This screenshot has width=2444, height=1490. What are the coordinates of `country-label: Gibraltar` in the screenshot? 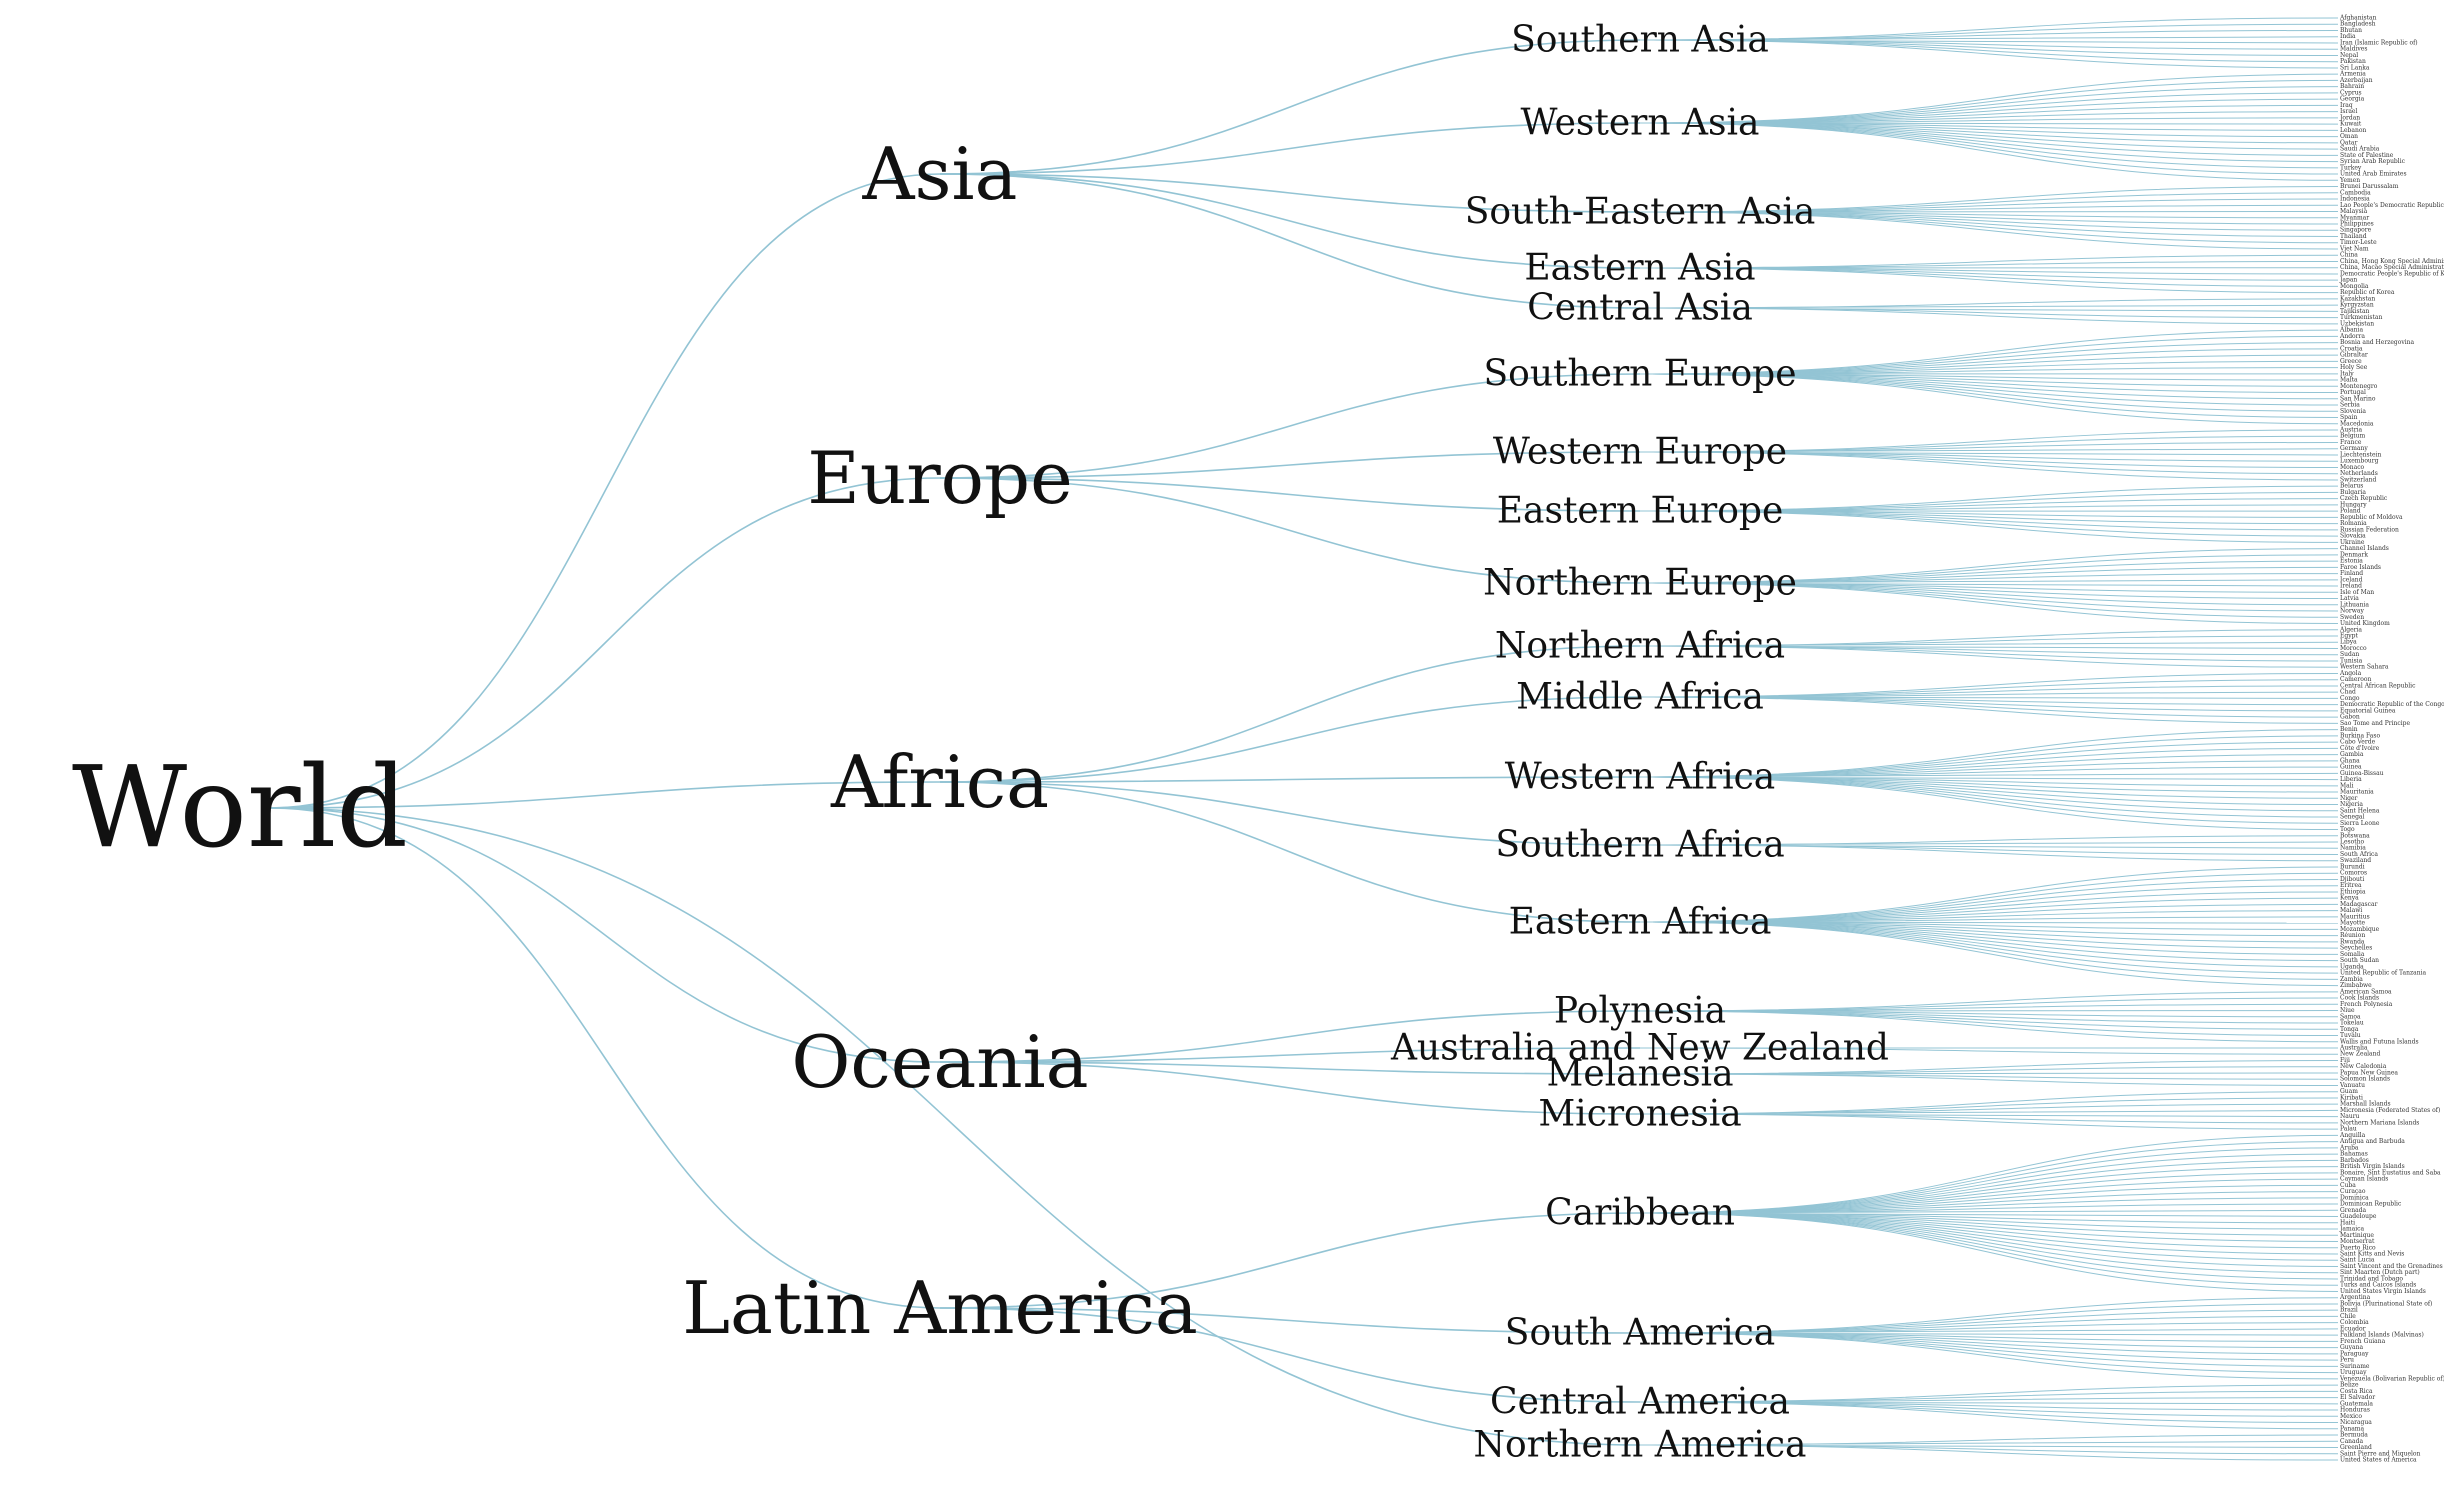 It's located at (2354, 355).